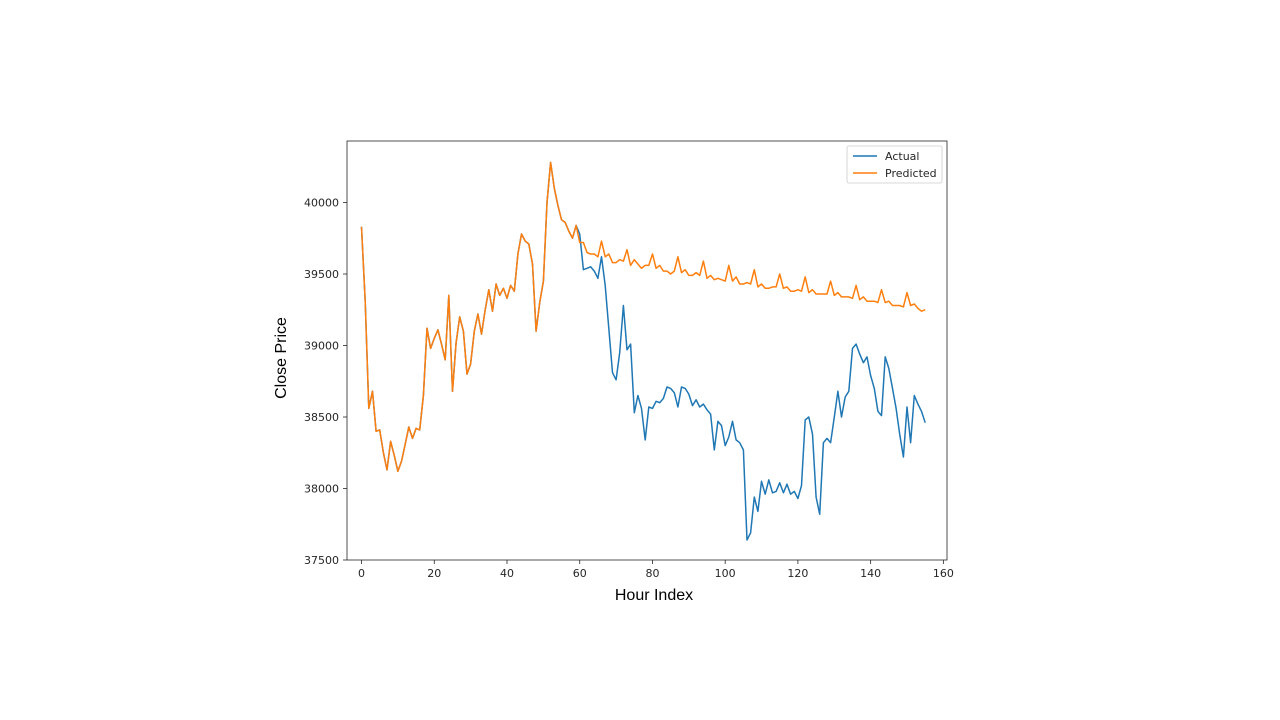 This screenshot has width=1280, height=720. Describe the element at coordinates (943, 573) in the screenshot. I see `x-tick-label: 160` at that location.